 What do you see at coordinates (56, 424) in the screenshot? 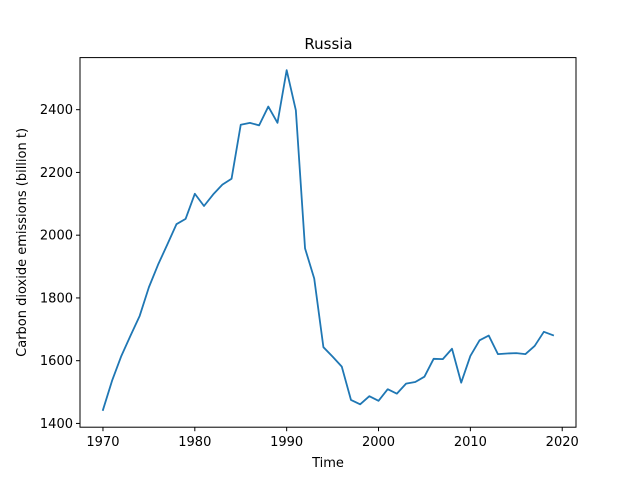
I see `y-tick-label: 1400` at bounding box center [56, 424].